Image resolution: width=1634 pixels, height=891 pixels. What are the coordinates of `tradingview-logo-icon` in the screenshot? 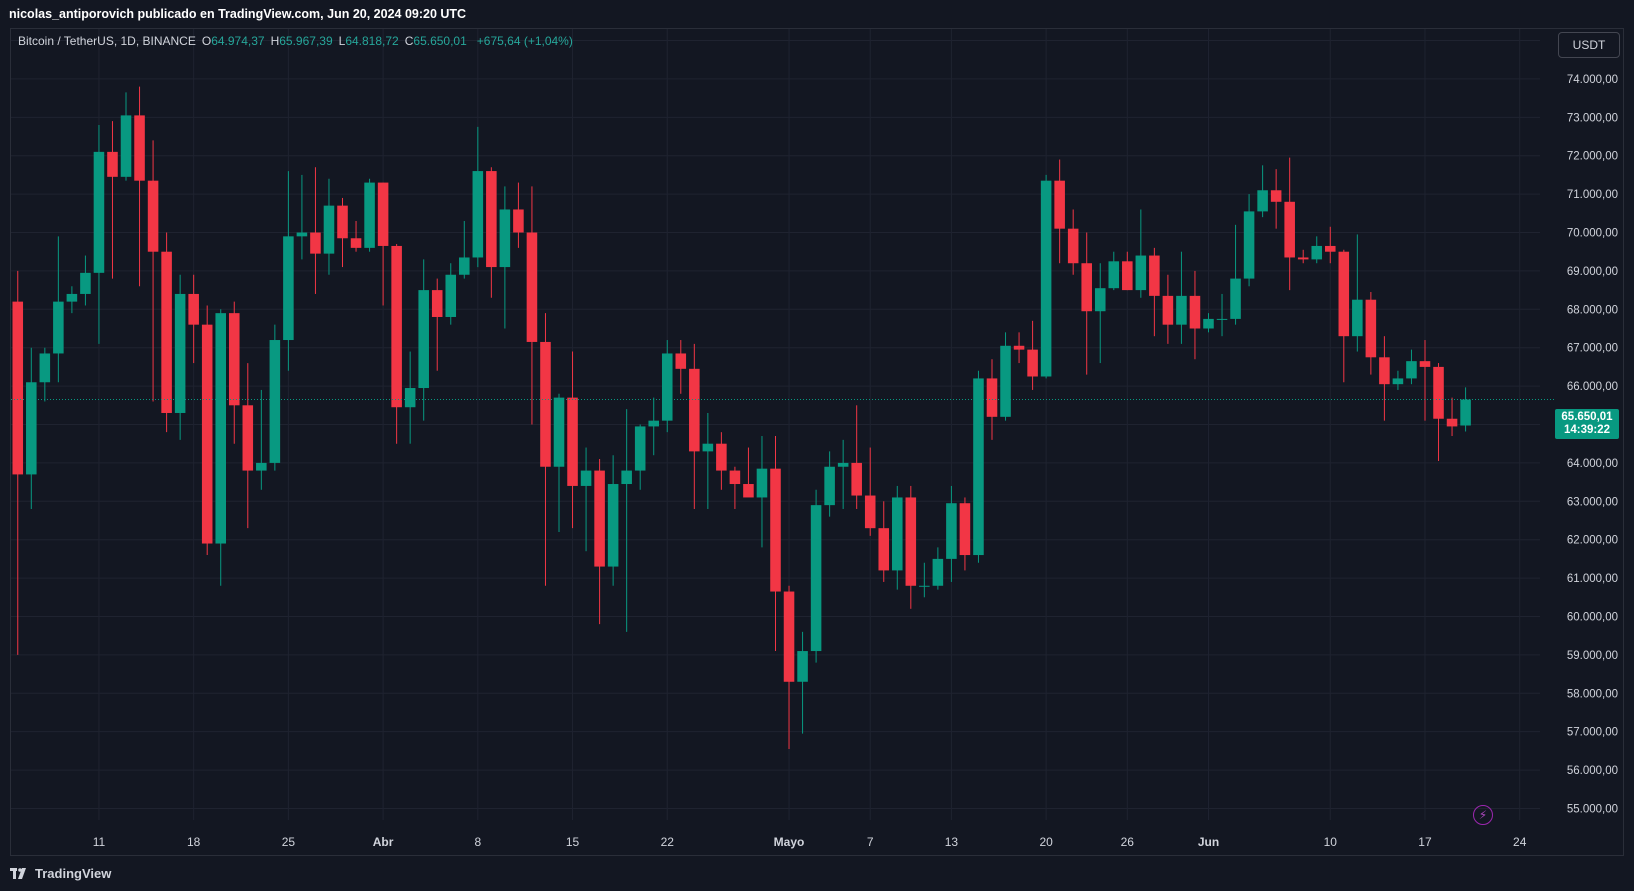 It's located at (20, 873).